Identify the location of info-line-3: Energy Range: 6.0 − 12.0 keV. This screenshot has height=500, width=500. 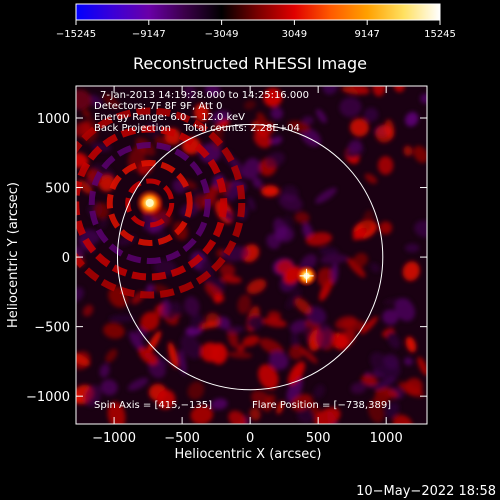
(169, 117).